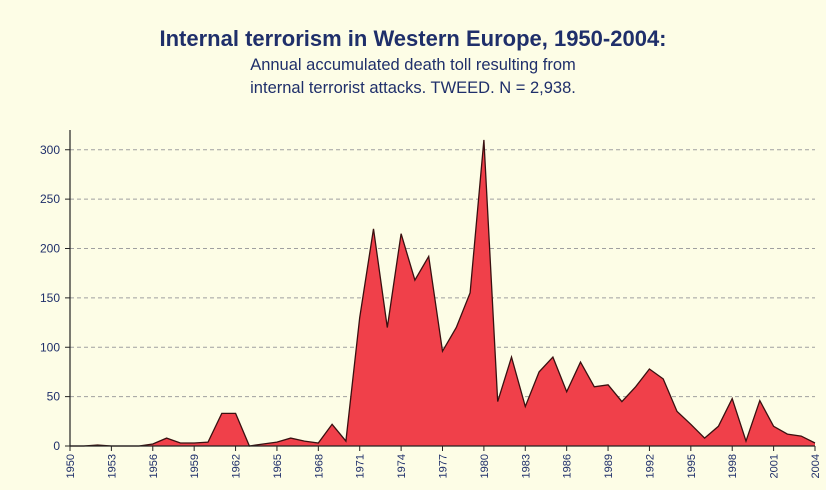 This screenshot has width=826, height=490. Describe the element at coordinates (50, 249) in the screenshot. I see `y-tick-label: 200` at that location.